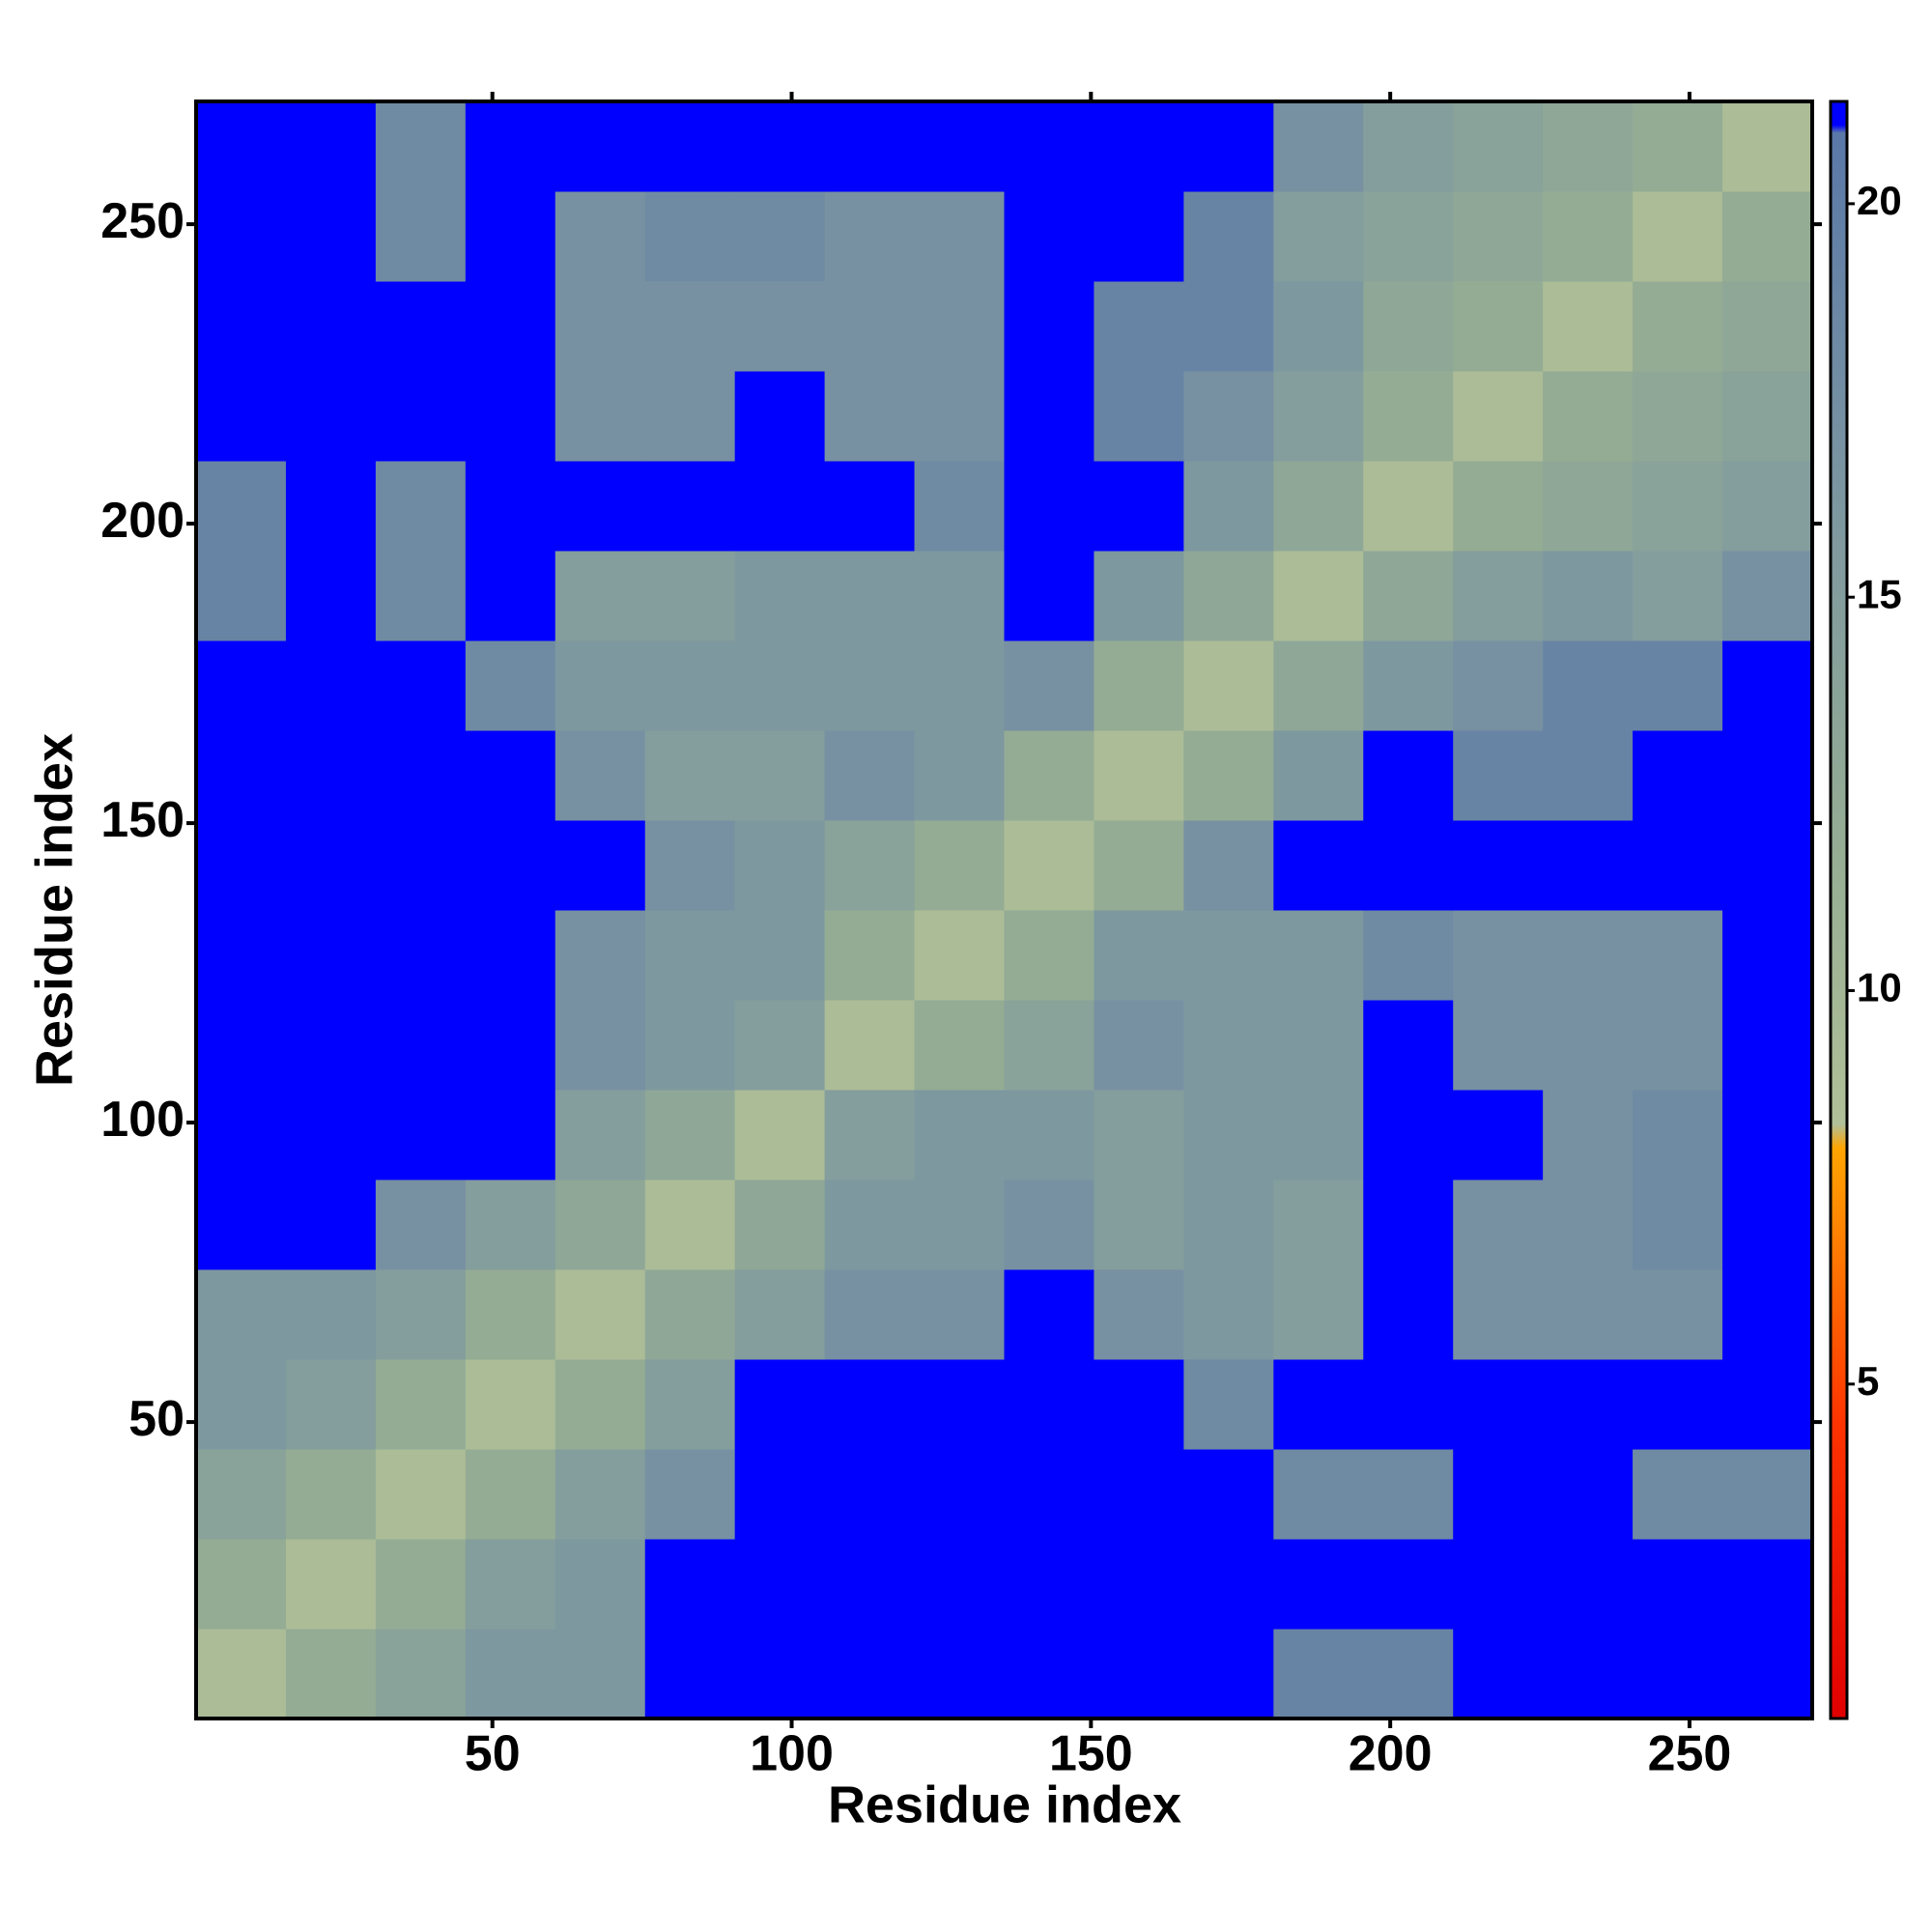  Describe the element at coordinates (1879, 200) in the screenshot. I see `colorbar-tick-label: 20` at that location.